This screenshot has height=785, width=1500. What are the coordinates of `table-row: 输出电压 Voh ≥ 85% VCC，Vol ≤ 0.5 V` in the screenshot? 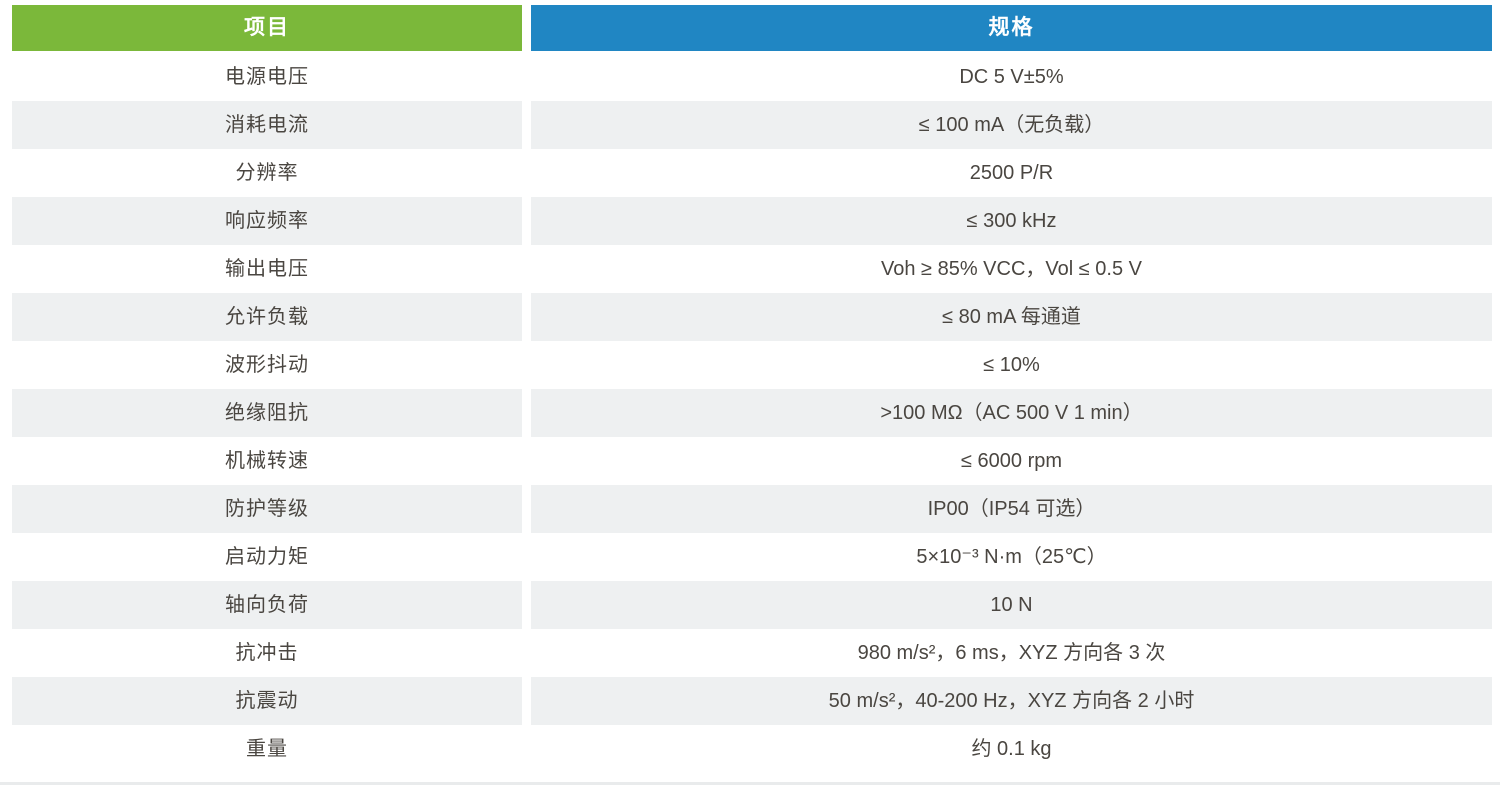 It's located at (752, 269).